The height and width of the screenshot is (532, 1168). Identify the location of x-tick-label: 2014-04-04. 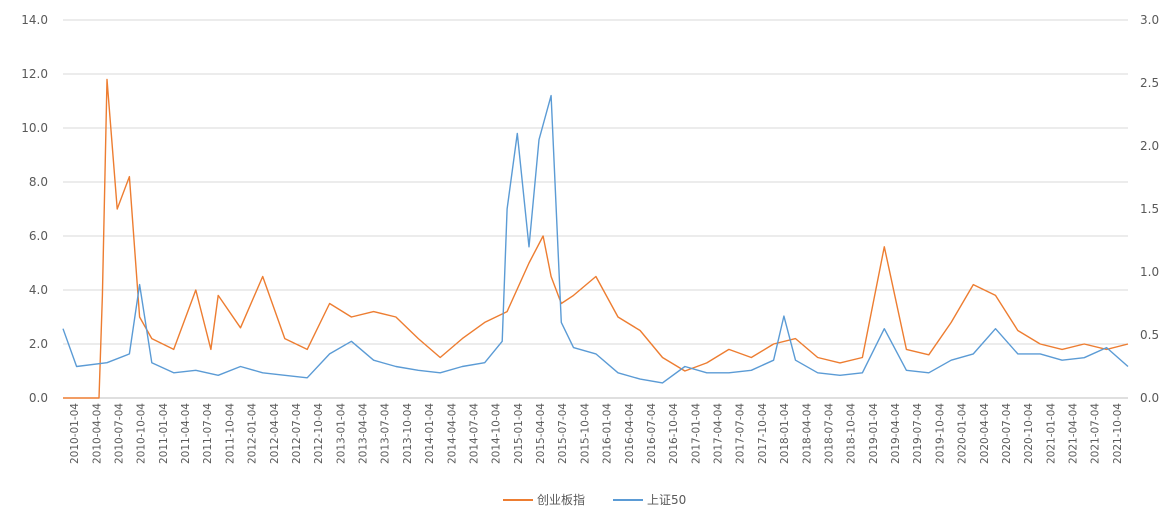
(452, 433).